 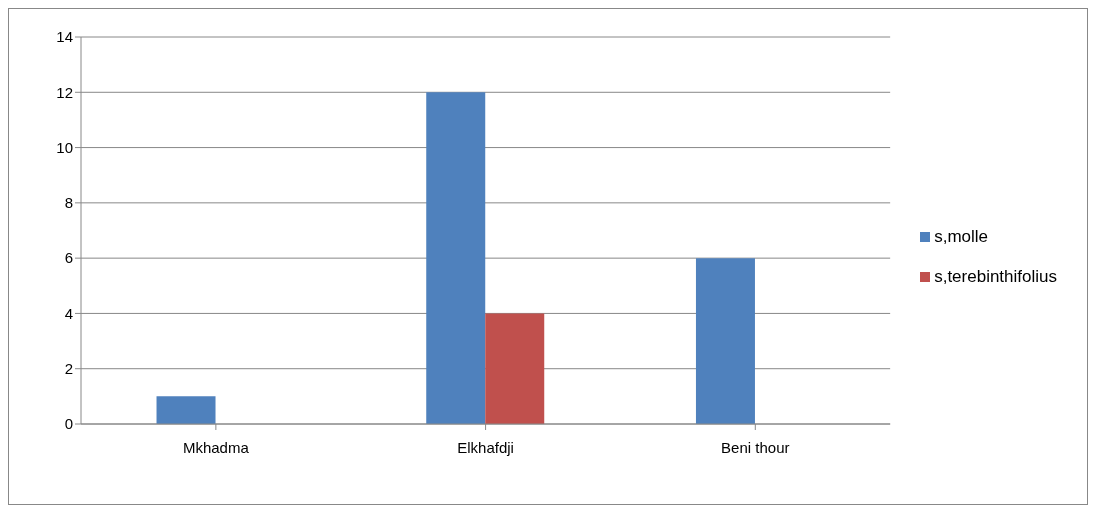 What do you see at coordinates (64, 37) in the screenshot?
I see `y-tick-label: 14` at bounding box center [64, 37].